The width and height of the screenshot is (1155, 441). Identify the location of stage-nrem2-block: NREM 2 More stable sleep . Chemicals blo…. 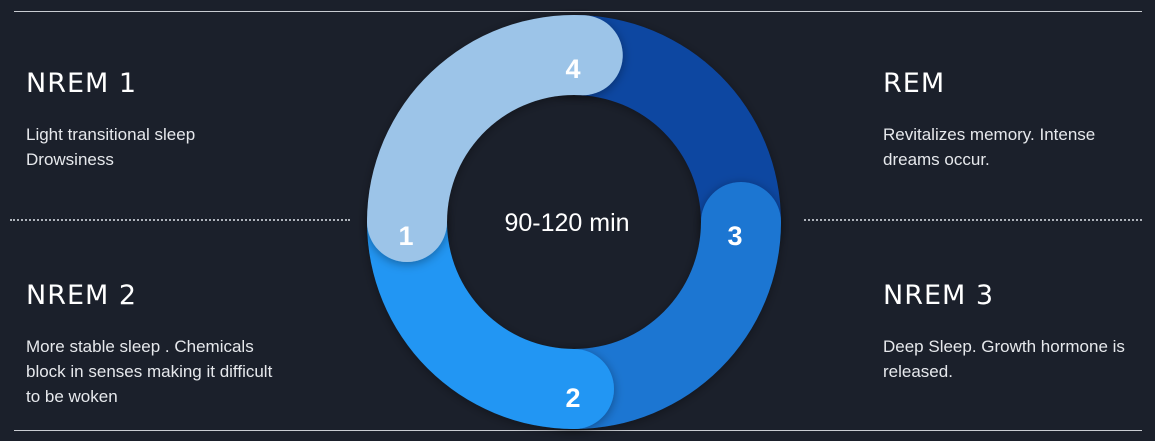
(176, 344).